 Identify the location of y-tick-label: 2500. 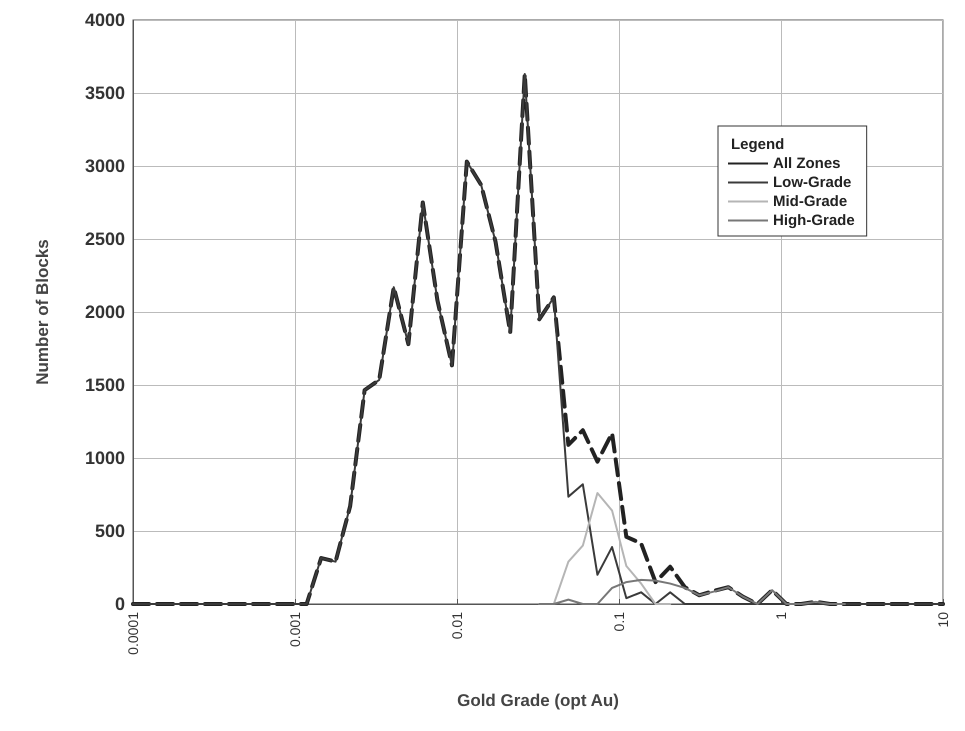
(104, 239).